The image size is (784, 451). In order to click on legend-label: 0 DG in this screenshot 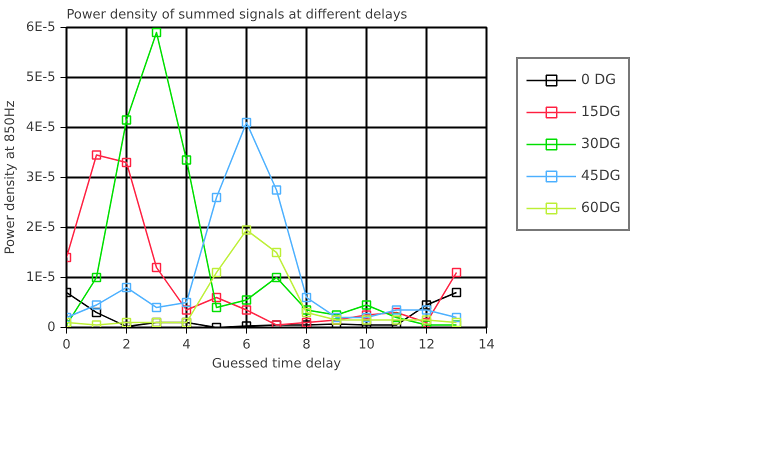, I will do `click(598, 80)`.